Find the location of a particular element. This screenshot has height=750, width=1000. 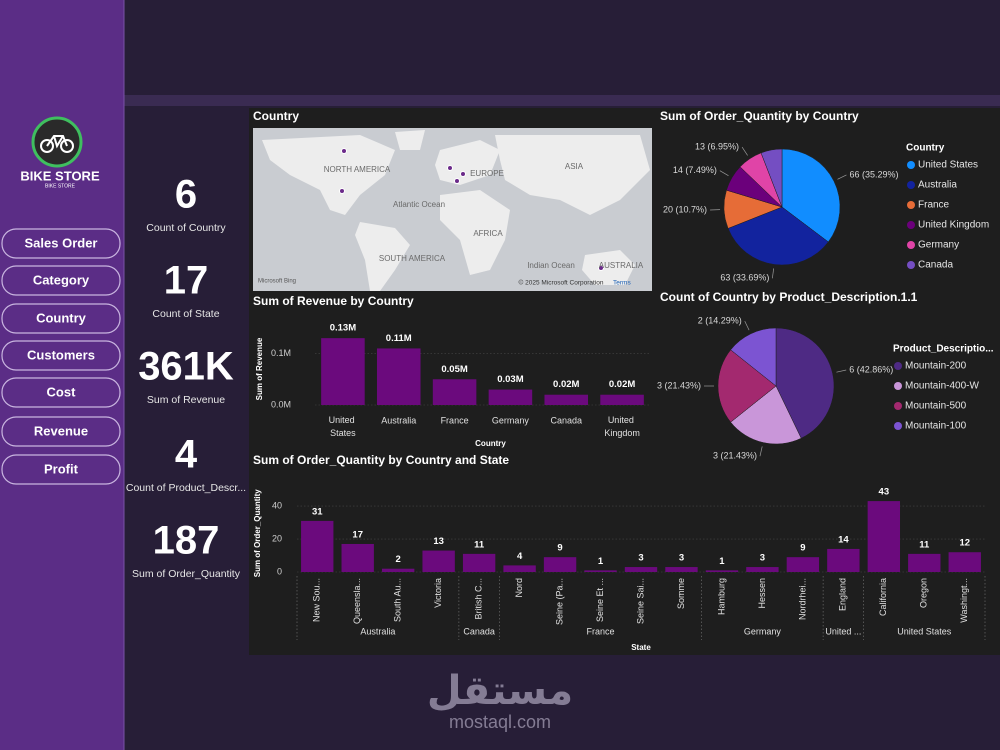

legend-label: Germany is located at coordinates (938, 245).